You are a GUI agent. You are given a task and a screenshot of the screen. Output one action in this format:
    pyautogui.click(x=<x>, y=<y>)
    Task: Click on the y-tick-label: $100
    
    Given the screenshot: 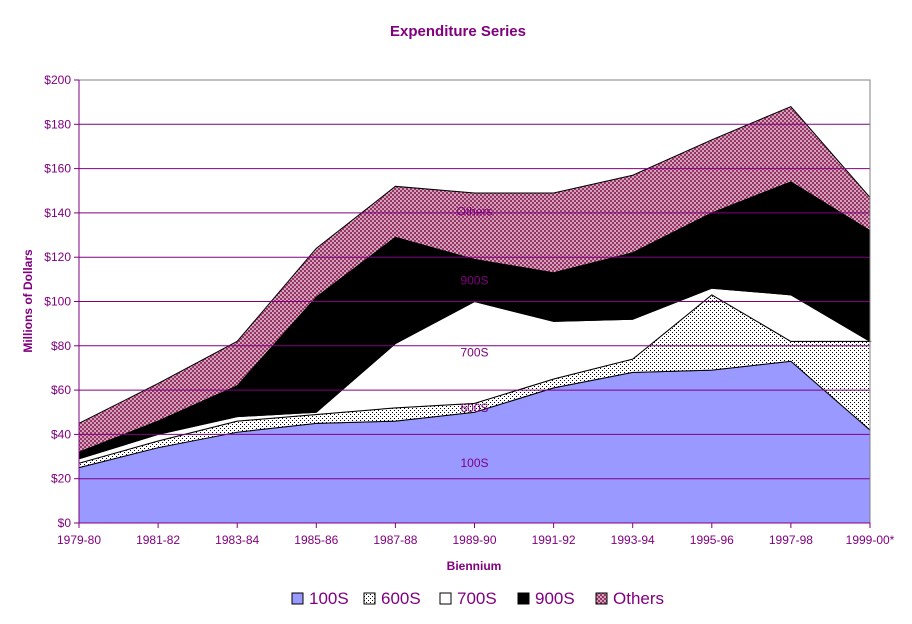 What is the action you would take?
    pyautogui.click(x=57, y=302)
    